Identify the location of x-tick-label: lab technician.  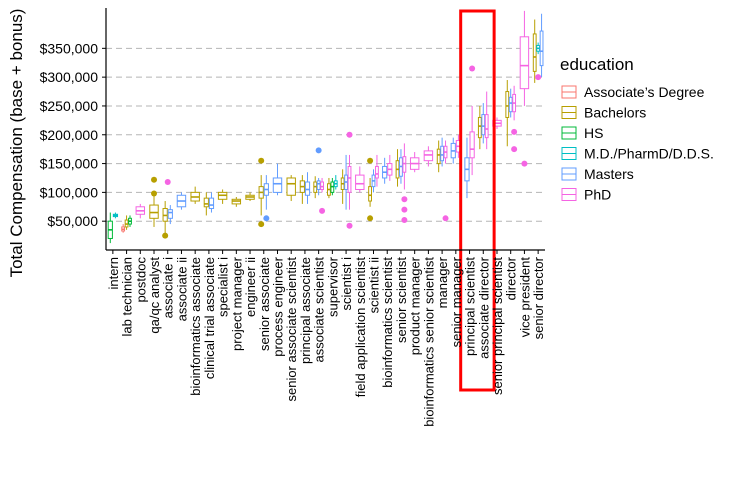
(127, 297).